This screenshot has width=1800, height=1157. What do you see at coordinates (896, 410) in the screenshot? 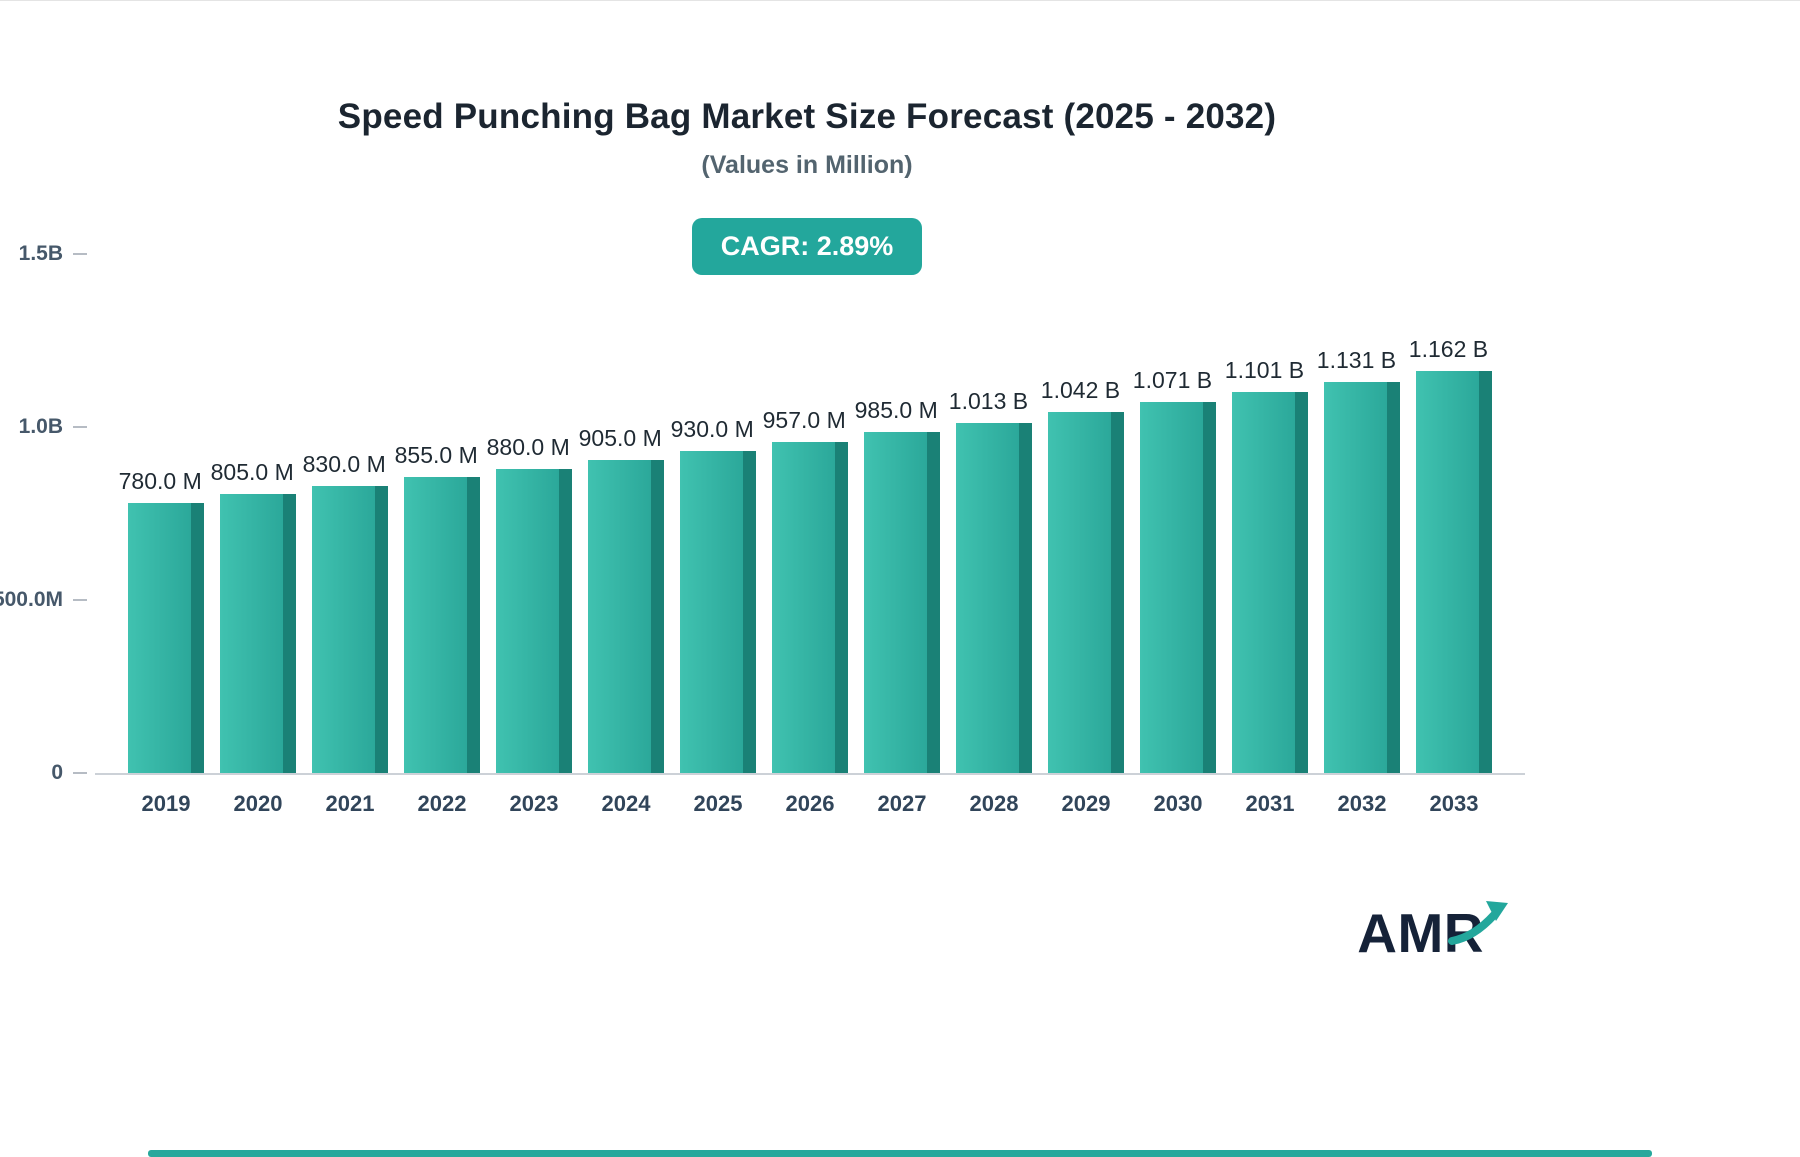
I see `bar-value-label: 985.0 M` at bounding box center [896, 410].